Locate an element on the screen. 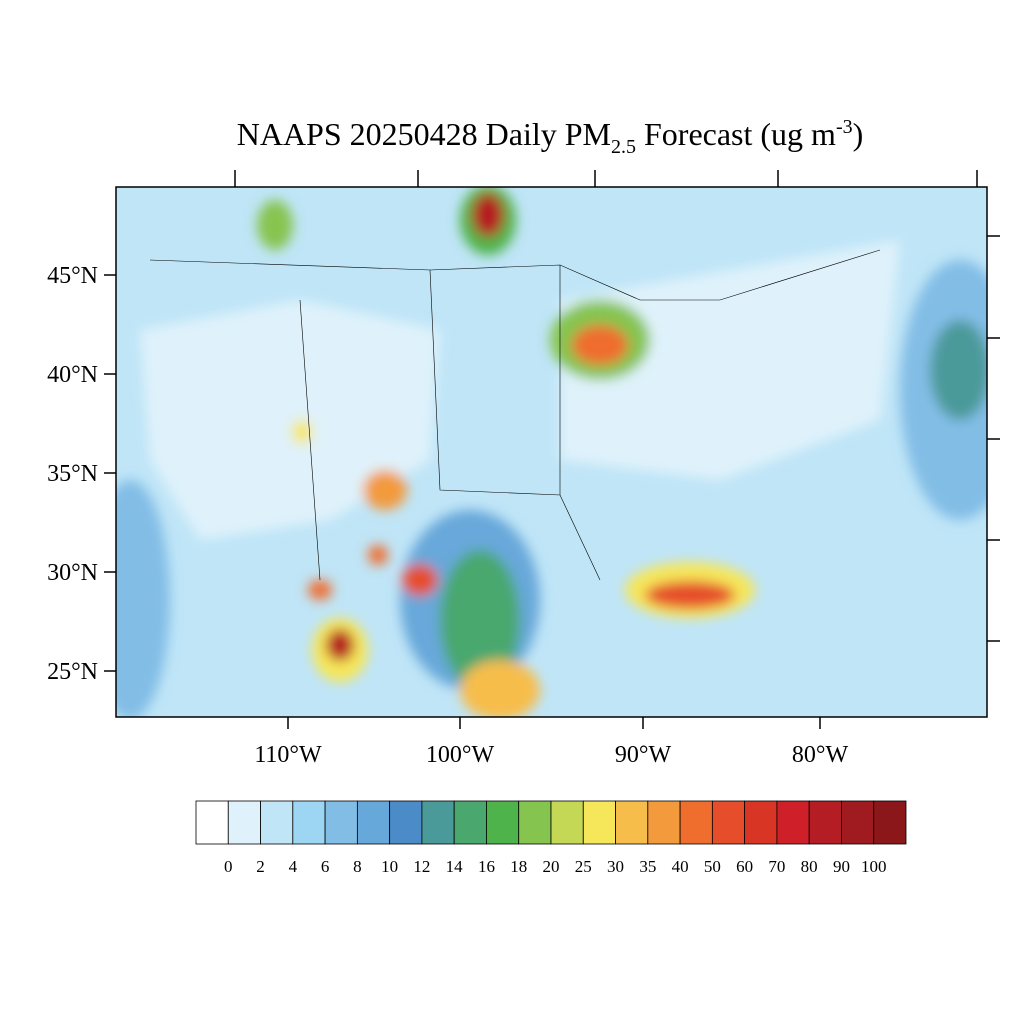  colorbar-label: 16 is located at coordinates (486, 866).